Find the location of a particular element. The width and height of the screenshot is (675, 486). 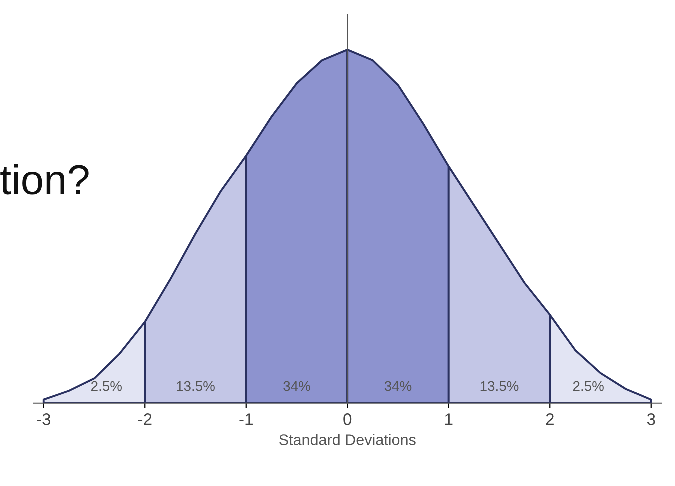

x-tick-label: 2 is located at coordinates (550, 420).